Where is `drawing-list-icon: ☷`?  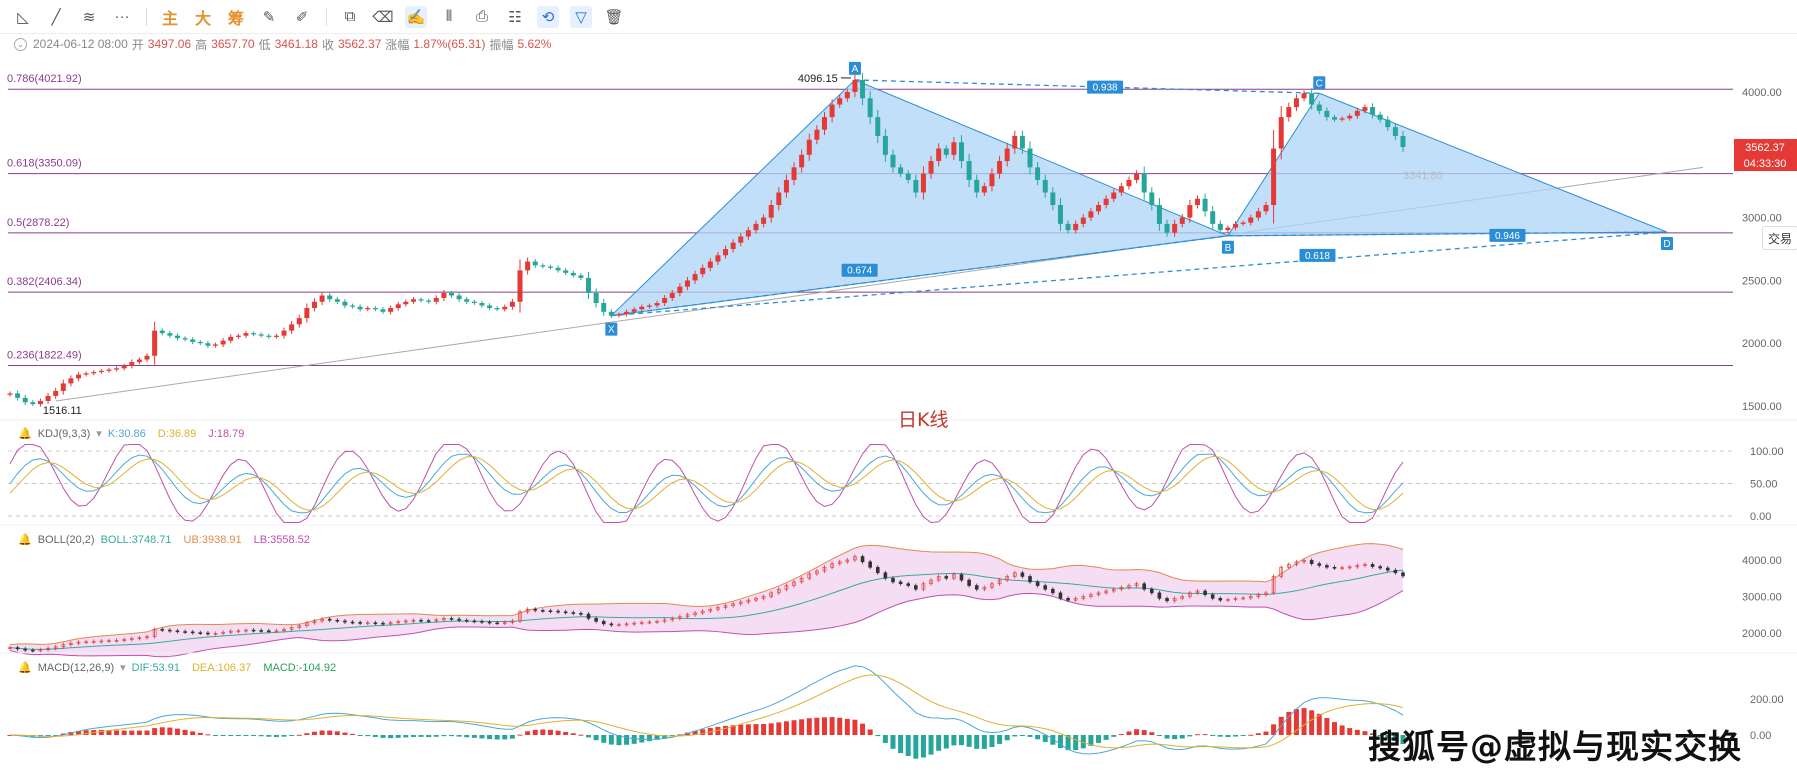
drawing-list-icon: ☷ is located at coordinates (515, 17).